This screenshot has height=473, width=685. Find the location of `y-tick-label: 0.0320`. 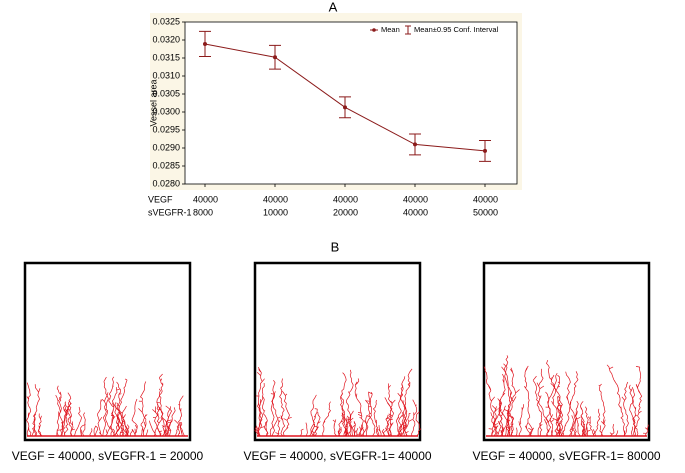

y-tick-label: 0.0320 is located at coordinates (166, 39).